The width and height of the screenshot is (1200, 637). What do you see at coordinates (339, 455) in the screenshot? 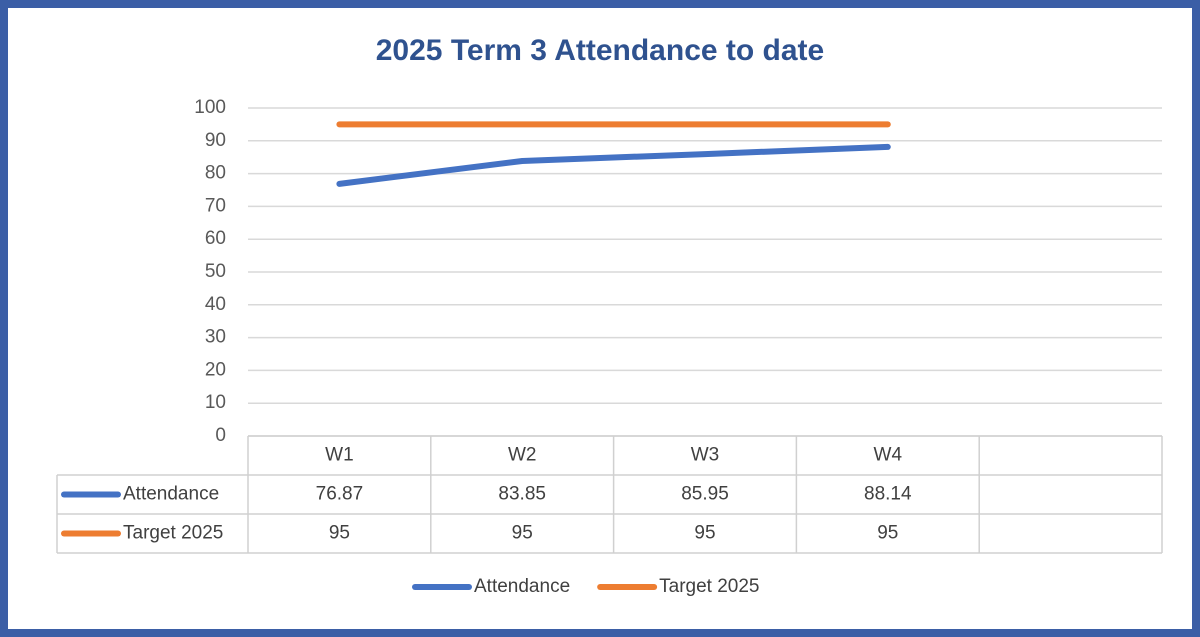
I see `x-tick-label: W1` at bounding box center [339, 455].